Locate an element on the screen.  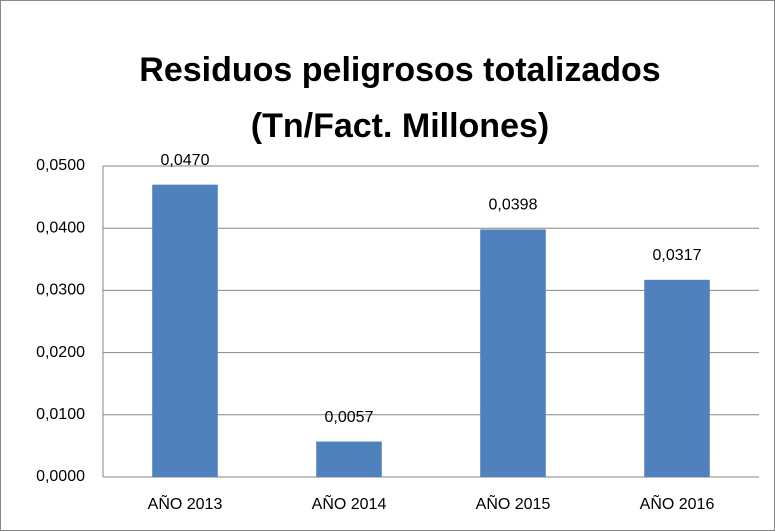
y-tick-label: 0,0100 is located at coordinates (60, 414).